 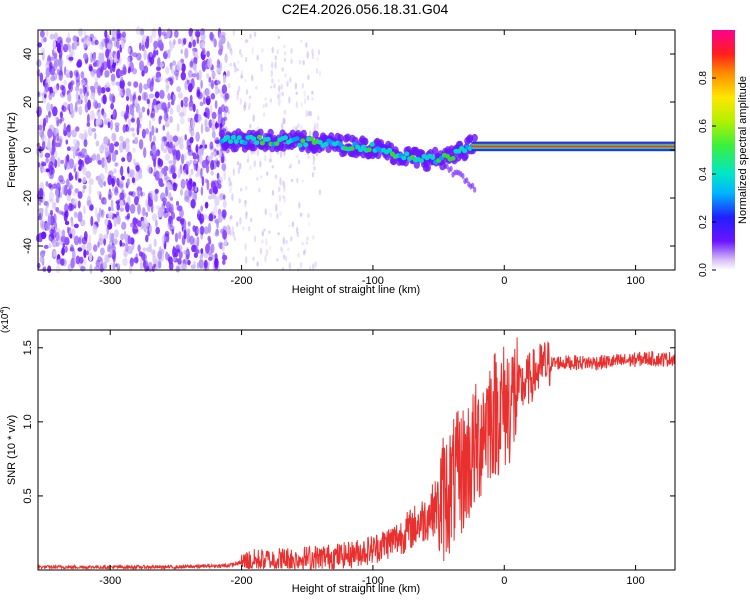 I want to click on x-tick-label: -200, so click(x=242, y=281).